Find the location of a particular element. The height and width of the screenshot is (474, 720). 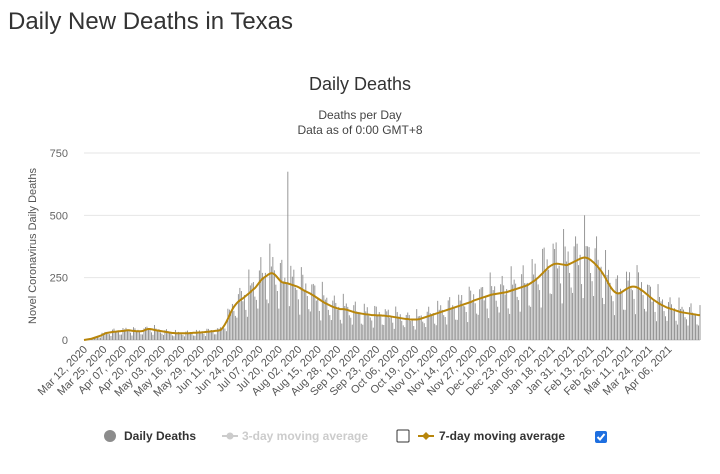

checkbox-3day-average is located at coordinates (403, 436).